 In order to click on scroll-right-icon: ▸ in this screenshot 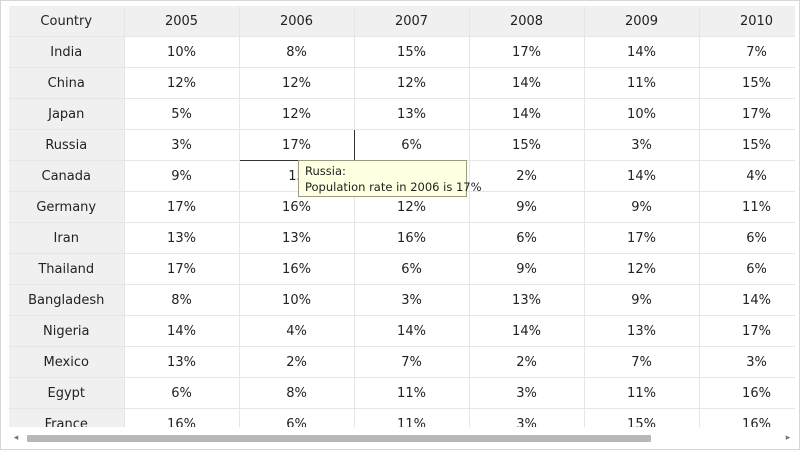, I will do `click(788, 438)`.